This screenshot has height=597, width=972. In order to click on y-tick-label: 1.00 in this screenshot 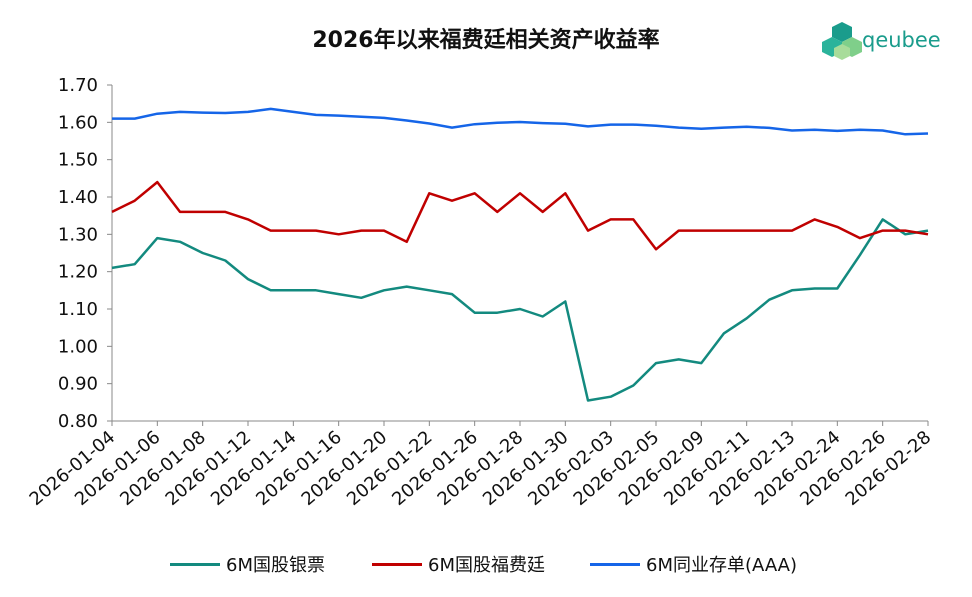, I will do `click(78, 346)`.